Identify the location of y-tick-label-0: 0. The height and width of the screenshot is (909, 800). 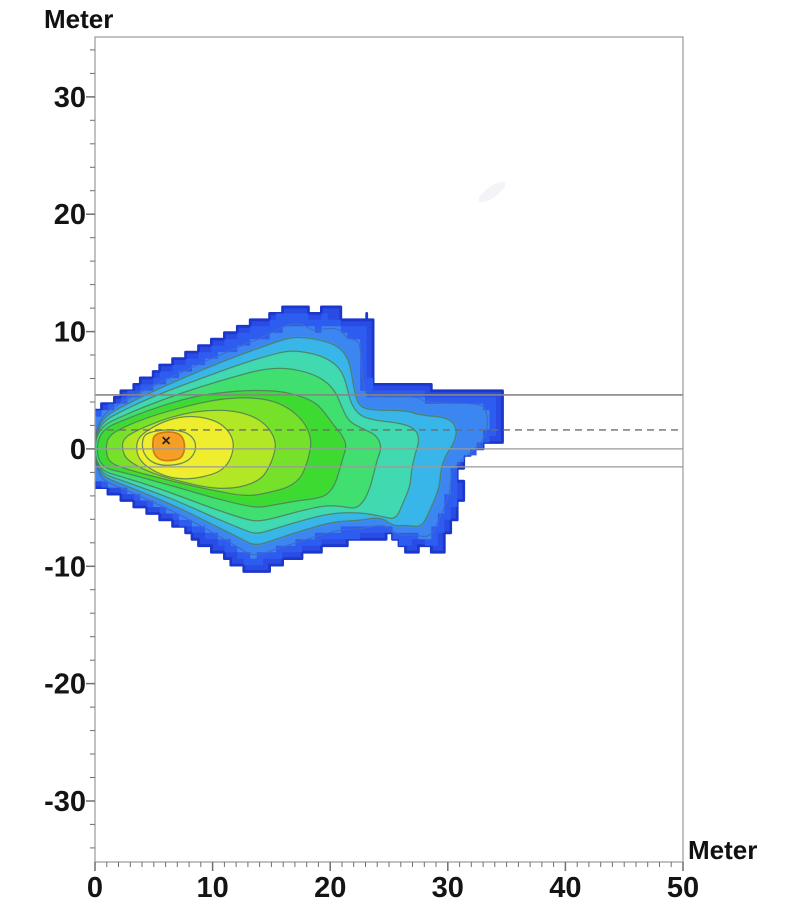
(78, 450).